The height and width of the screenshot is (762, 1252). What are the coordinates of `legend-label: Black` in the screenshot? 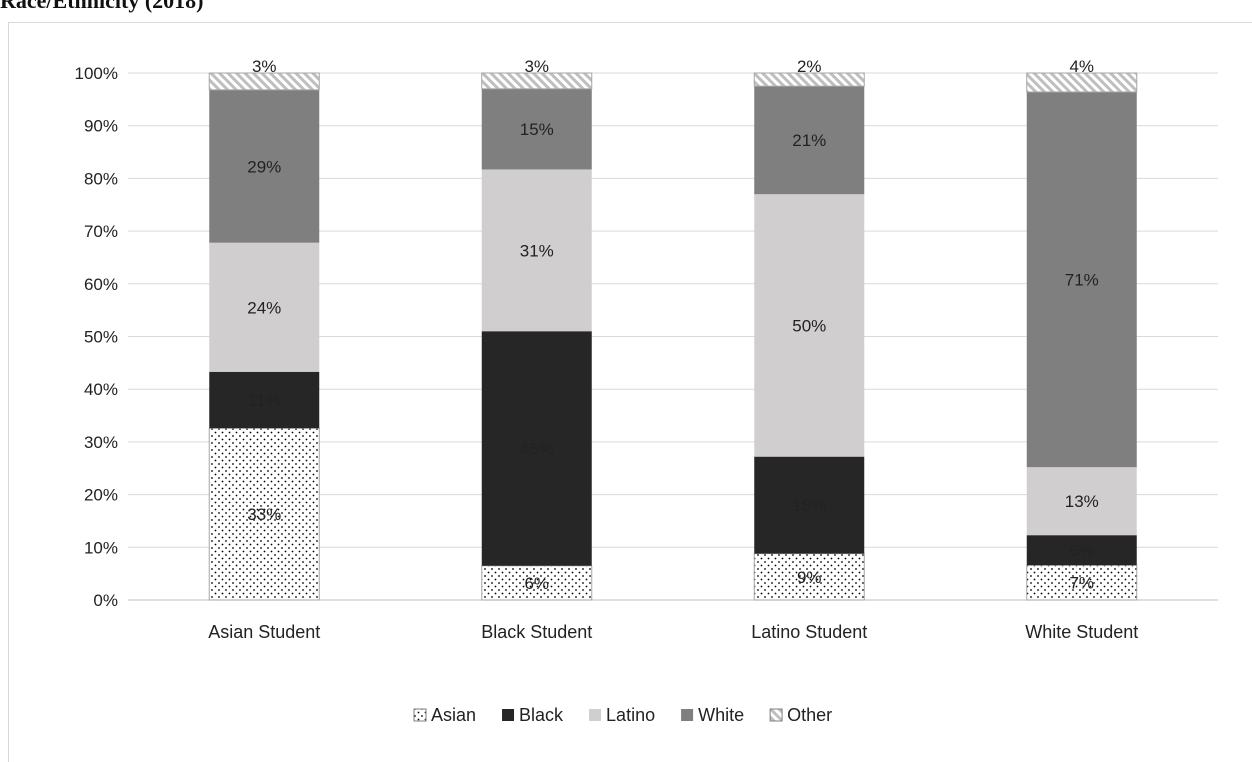 It's located at (541, 715).